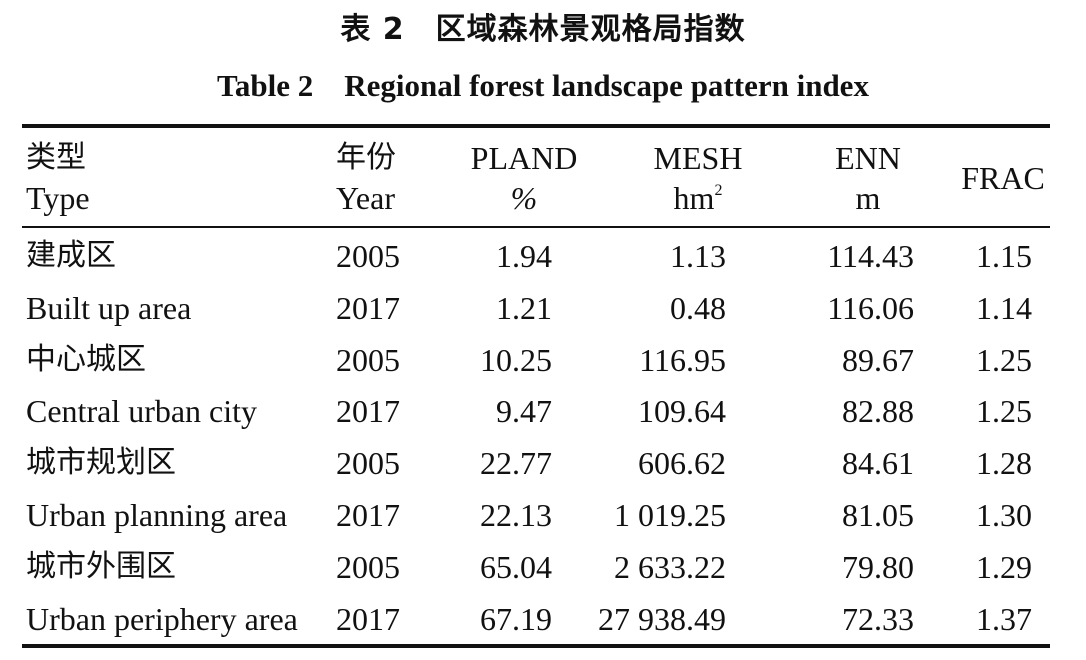  What do you see at coordinates (162, 618) in the screenshot?
I see `cell-type: Urban periphery area` at bounding box center [162, 618].